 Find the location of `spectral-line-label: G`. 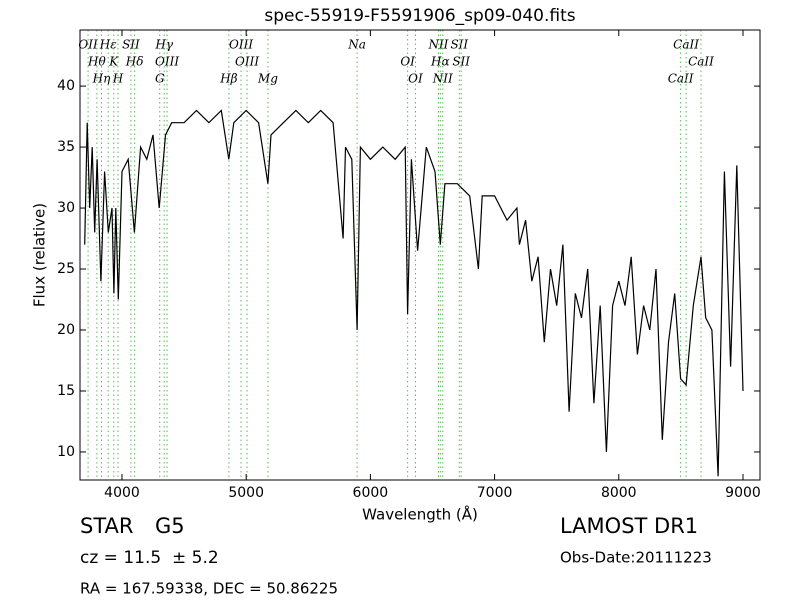

spectral-line-label: G is located at coordinates (160, 79).